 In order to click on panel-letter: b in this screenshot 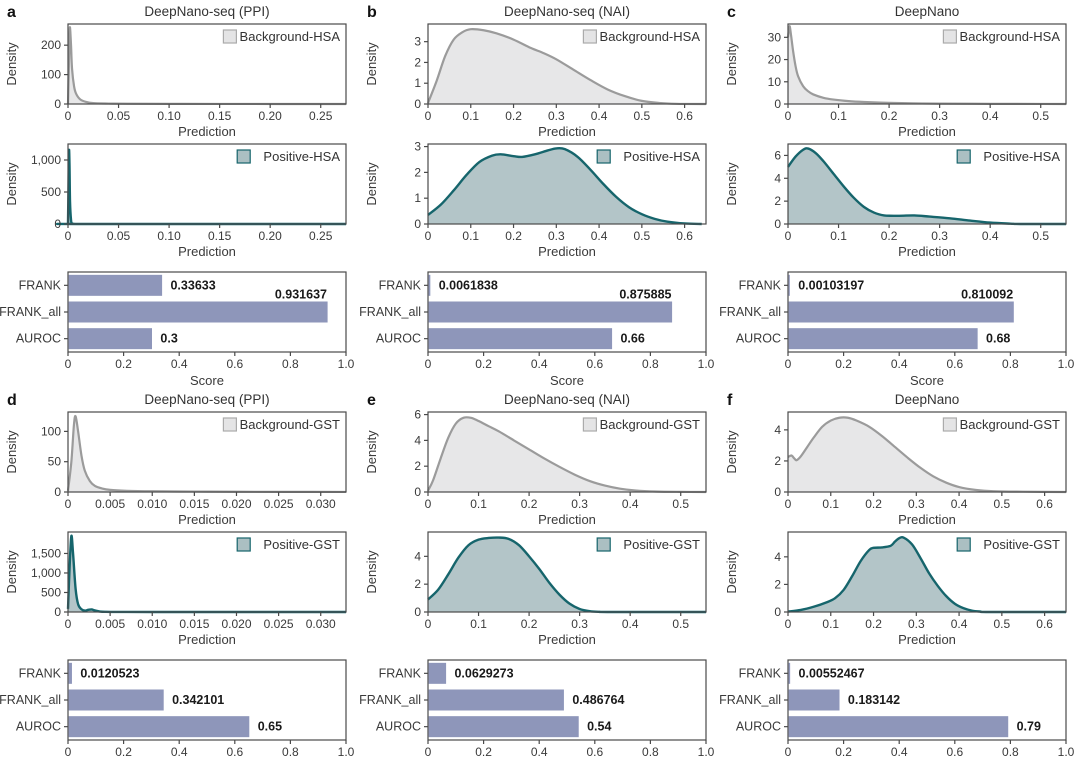, I will do `click(372, 12)`.